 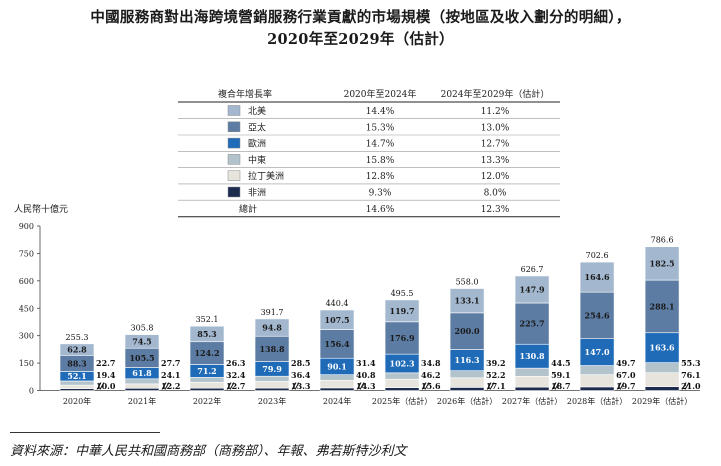 What do you see at coordinates (532, 269) in the screenshot?
I see `bar-total-label: 626.7` at bounding box center [532, 269].